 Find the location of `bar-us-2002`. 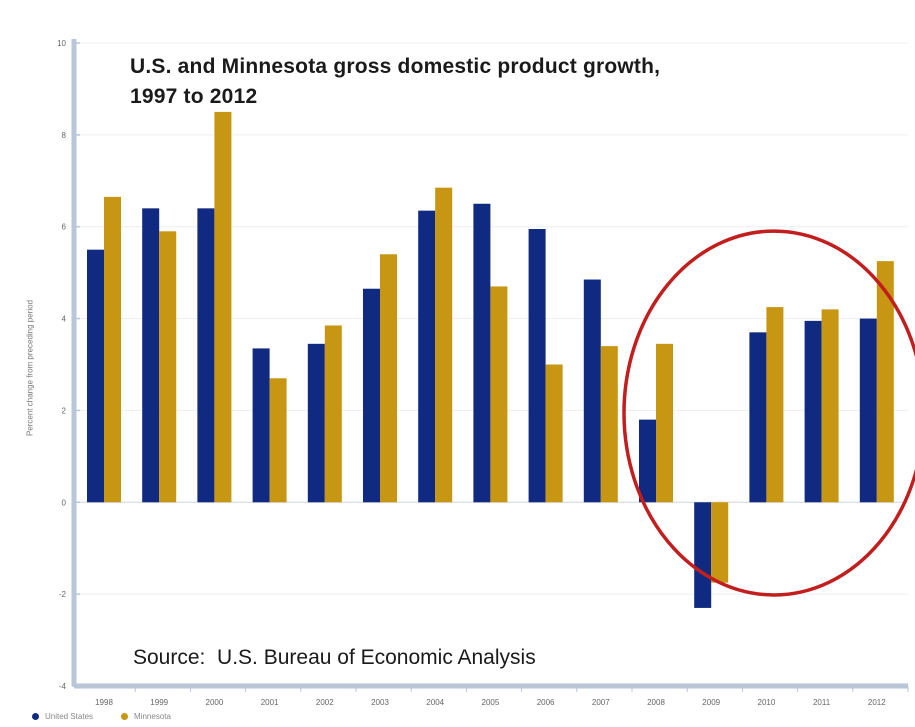

bar-us-2002 is located at coordinates (316, 423).